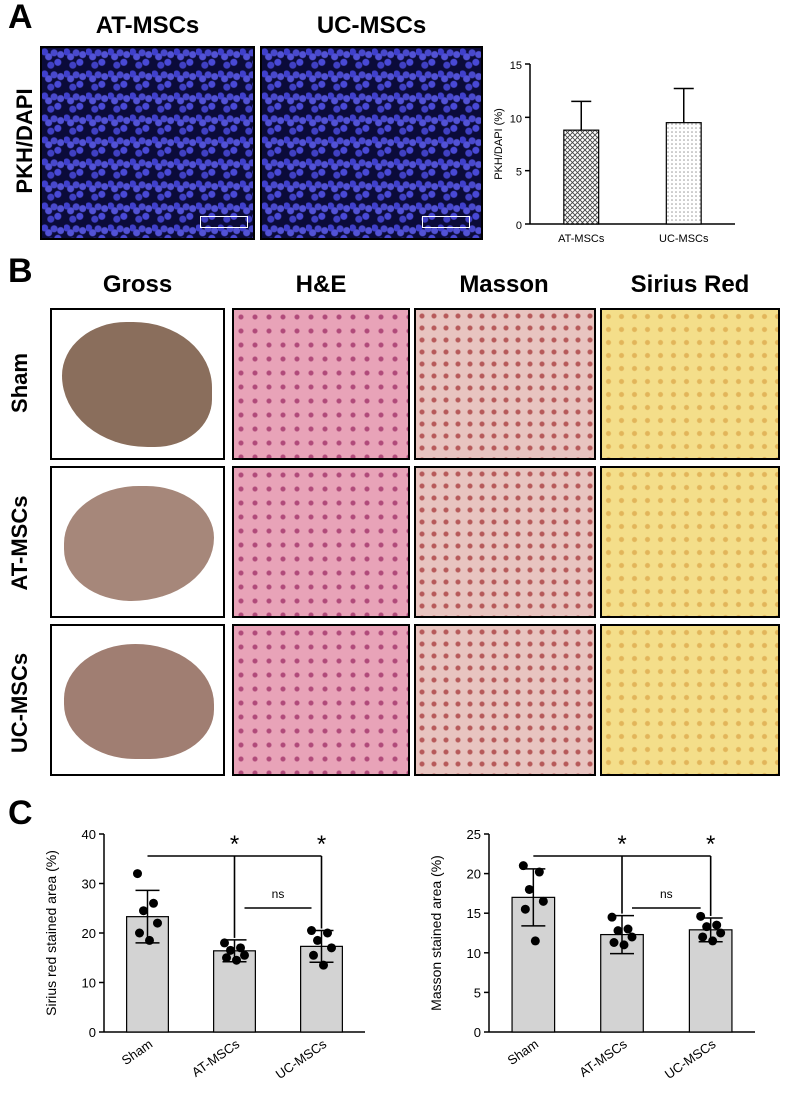 This screenshot has height=1101, width=787. Describe the element at coordinates (504, 284) in the screenshot. I see `panel-b-col-masson: Masson` at that location.